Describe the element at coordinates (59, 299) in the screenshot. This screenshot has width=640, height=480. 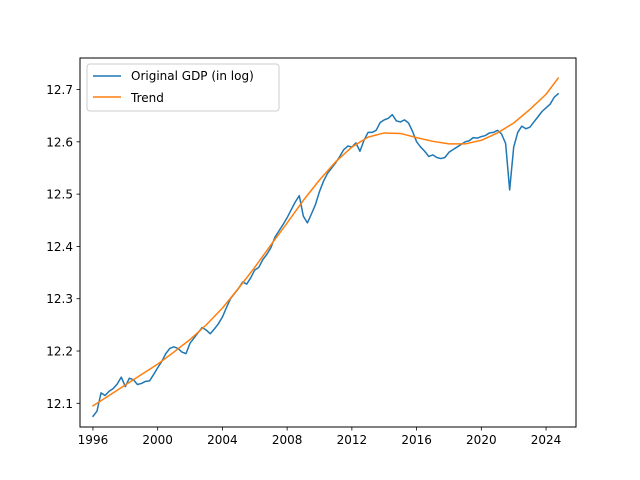
I see `y-tick-label: 12.3` at that location.